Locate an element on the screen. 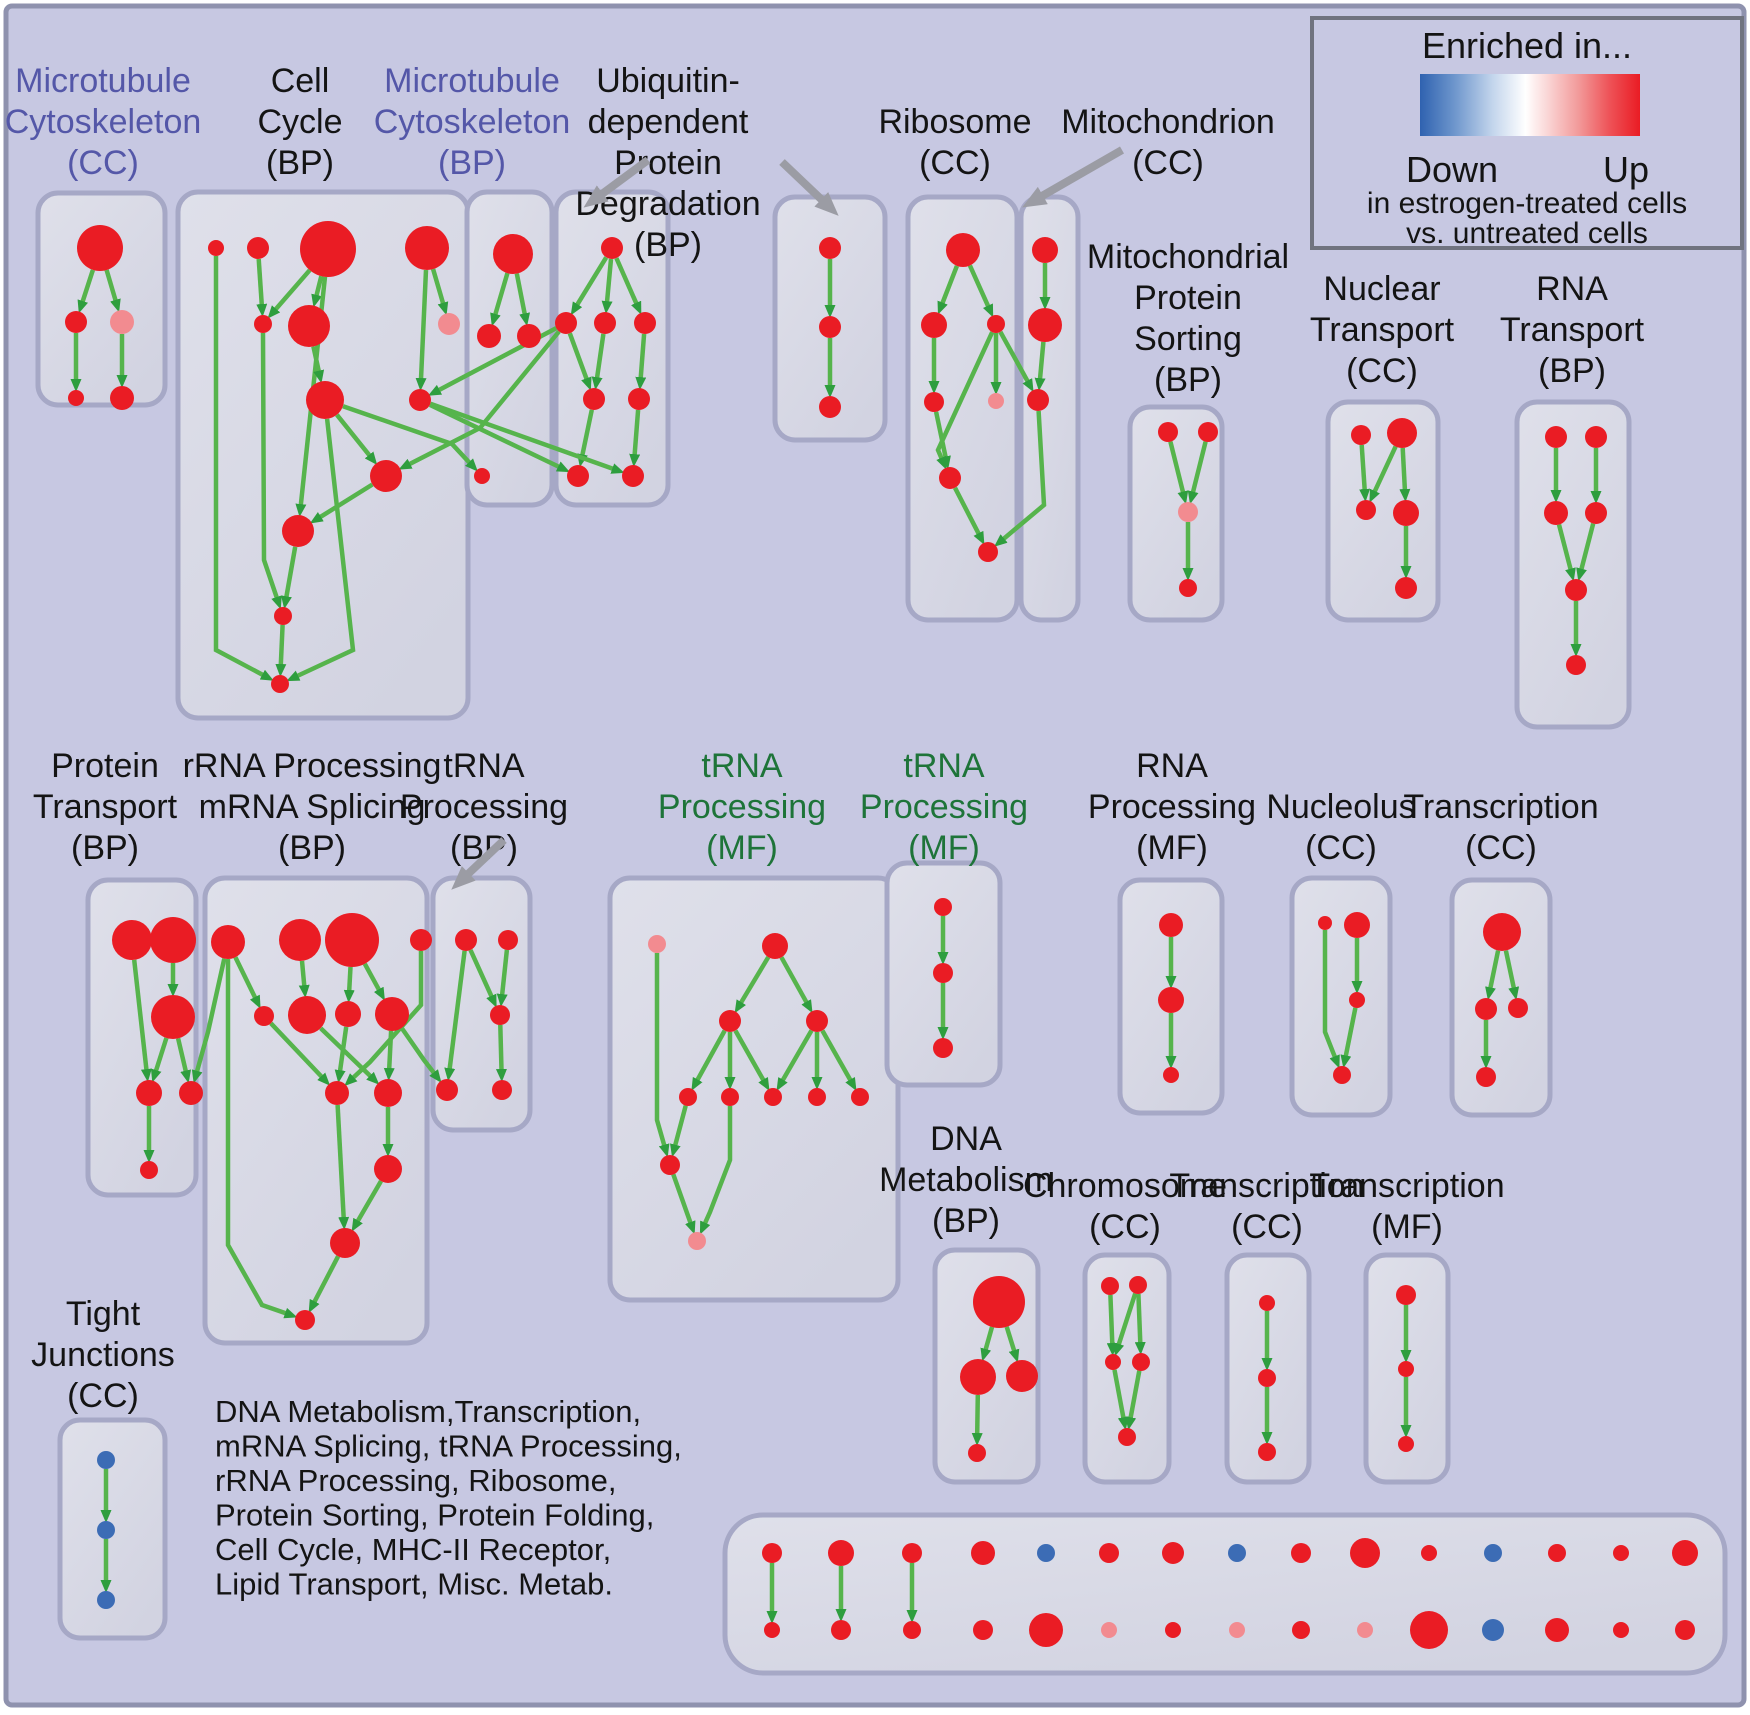 The height and width of the screenshot is (1715, 1750). mito-protein-sorting-label-line-2: Sorting is located at coordinates (1188, 339).